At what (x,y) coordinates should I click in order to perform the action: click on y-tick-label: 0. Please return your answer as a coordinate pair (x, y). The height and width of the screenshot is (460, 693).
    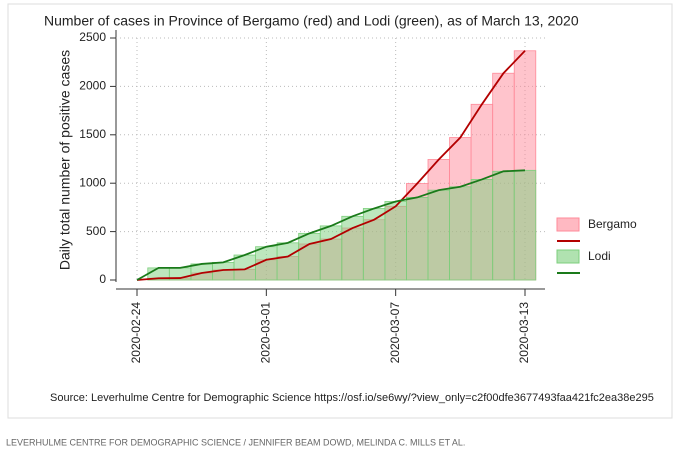
    Looking at the image, I should click on (102, 279).